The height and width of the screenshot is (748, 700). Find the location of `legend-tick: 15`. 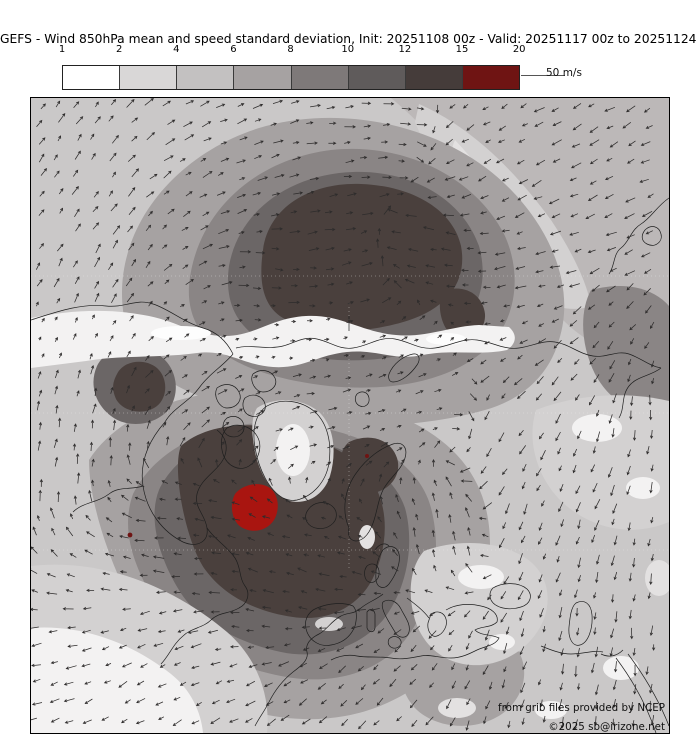

legend-tick: 15 is located at coordinates (462, 49).